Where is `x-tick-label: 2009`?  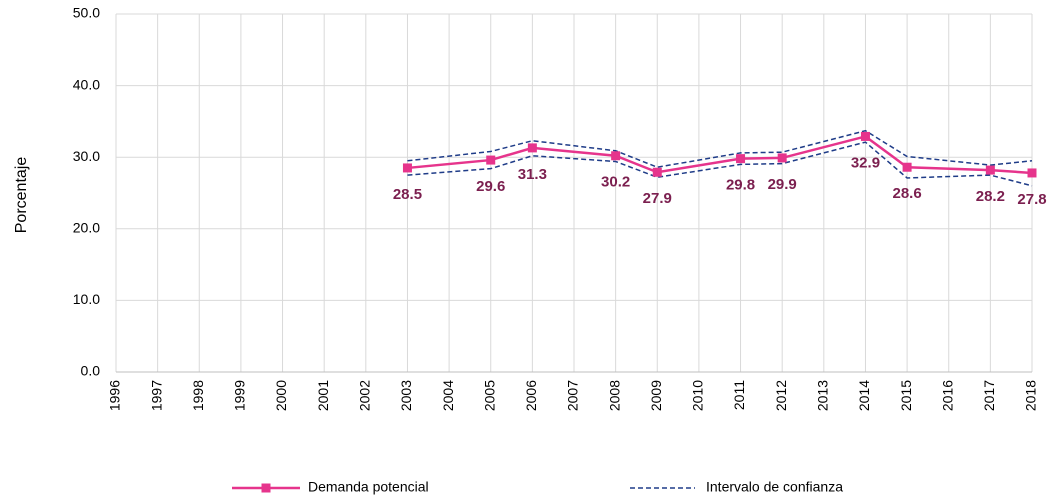
x-tick-label: 2009 is located at coordinates (656, 395).